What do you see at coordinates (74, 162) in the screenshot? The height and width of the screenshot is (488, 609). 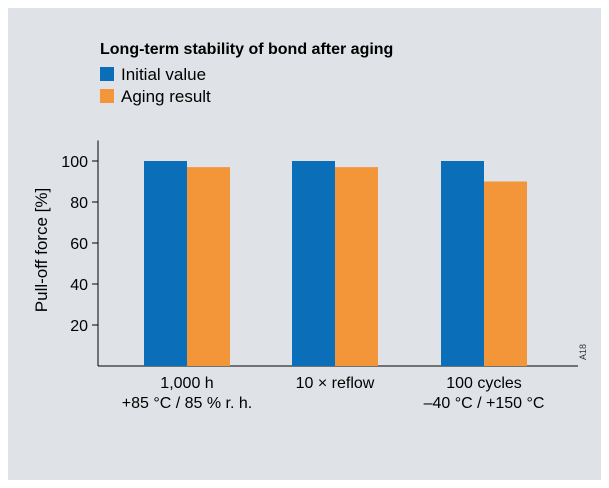 I see `y-tick-label: 100` at bounding box center [74, 162].